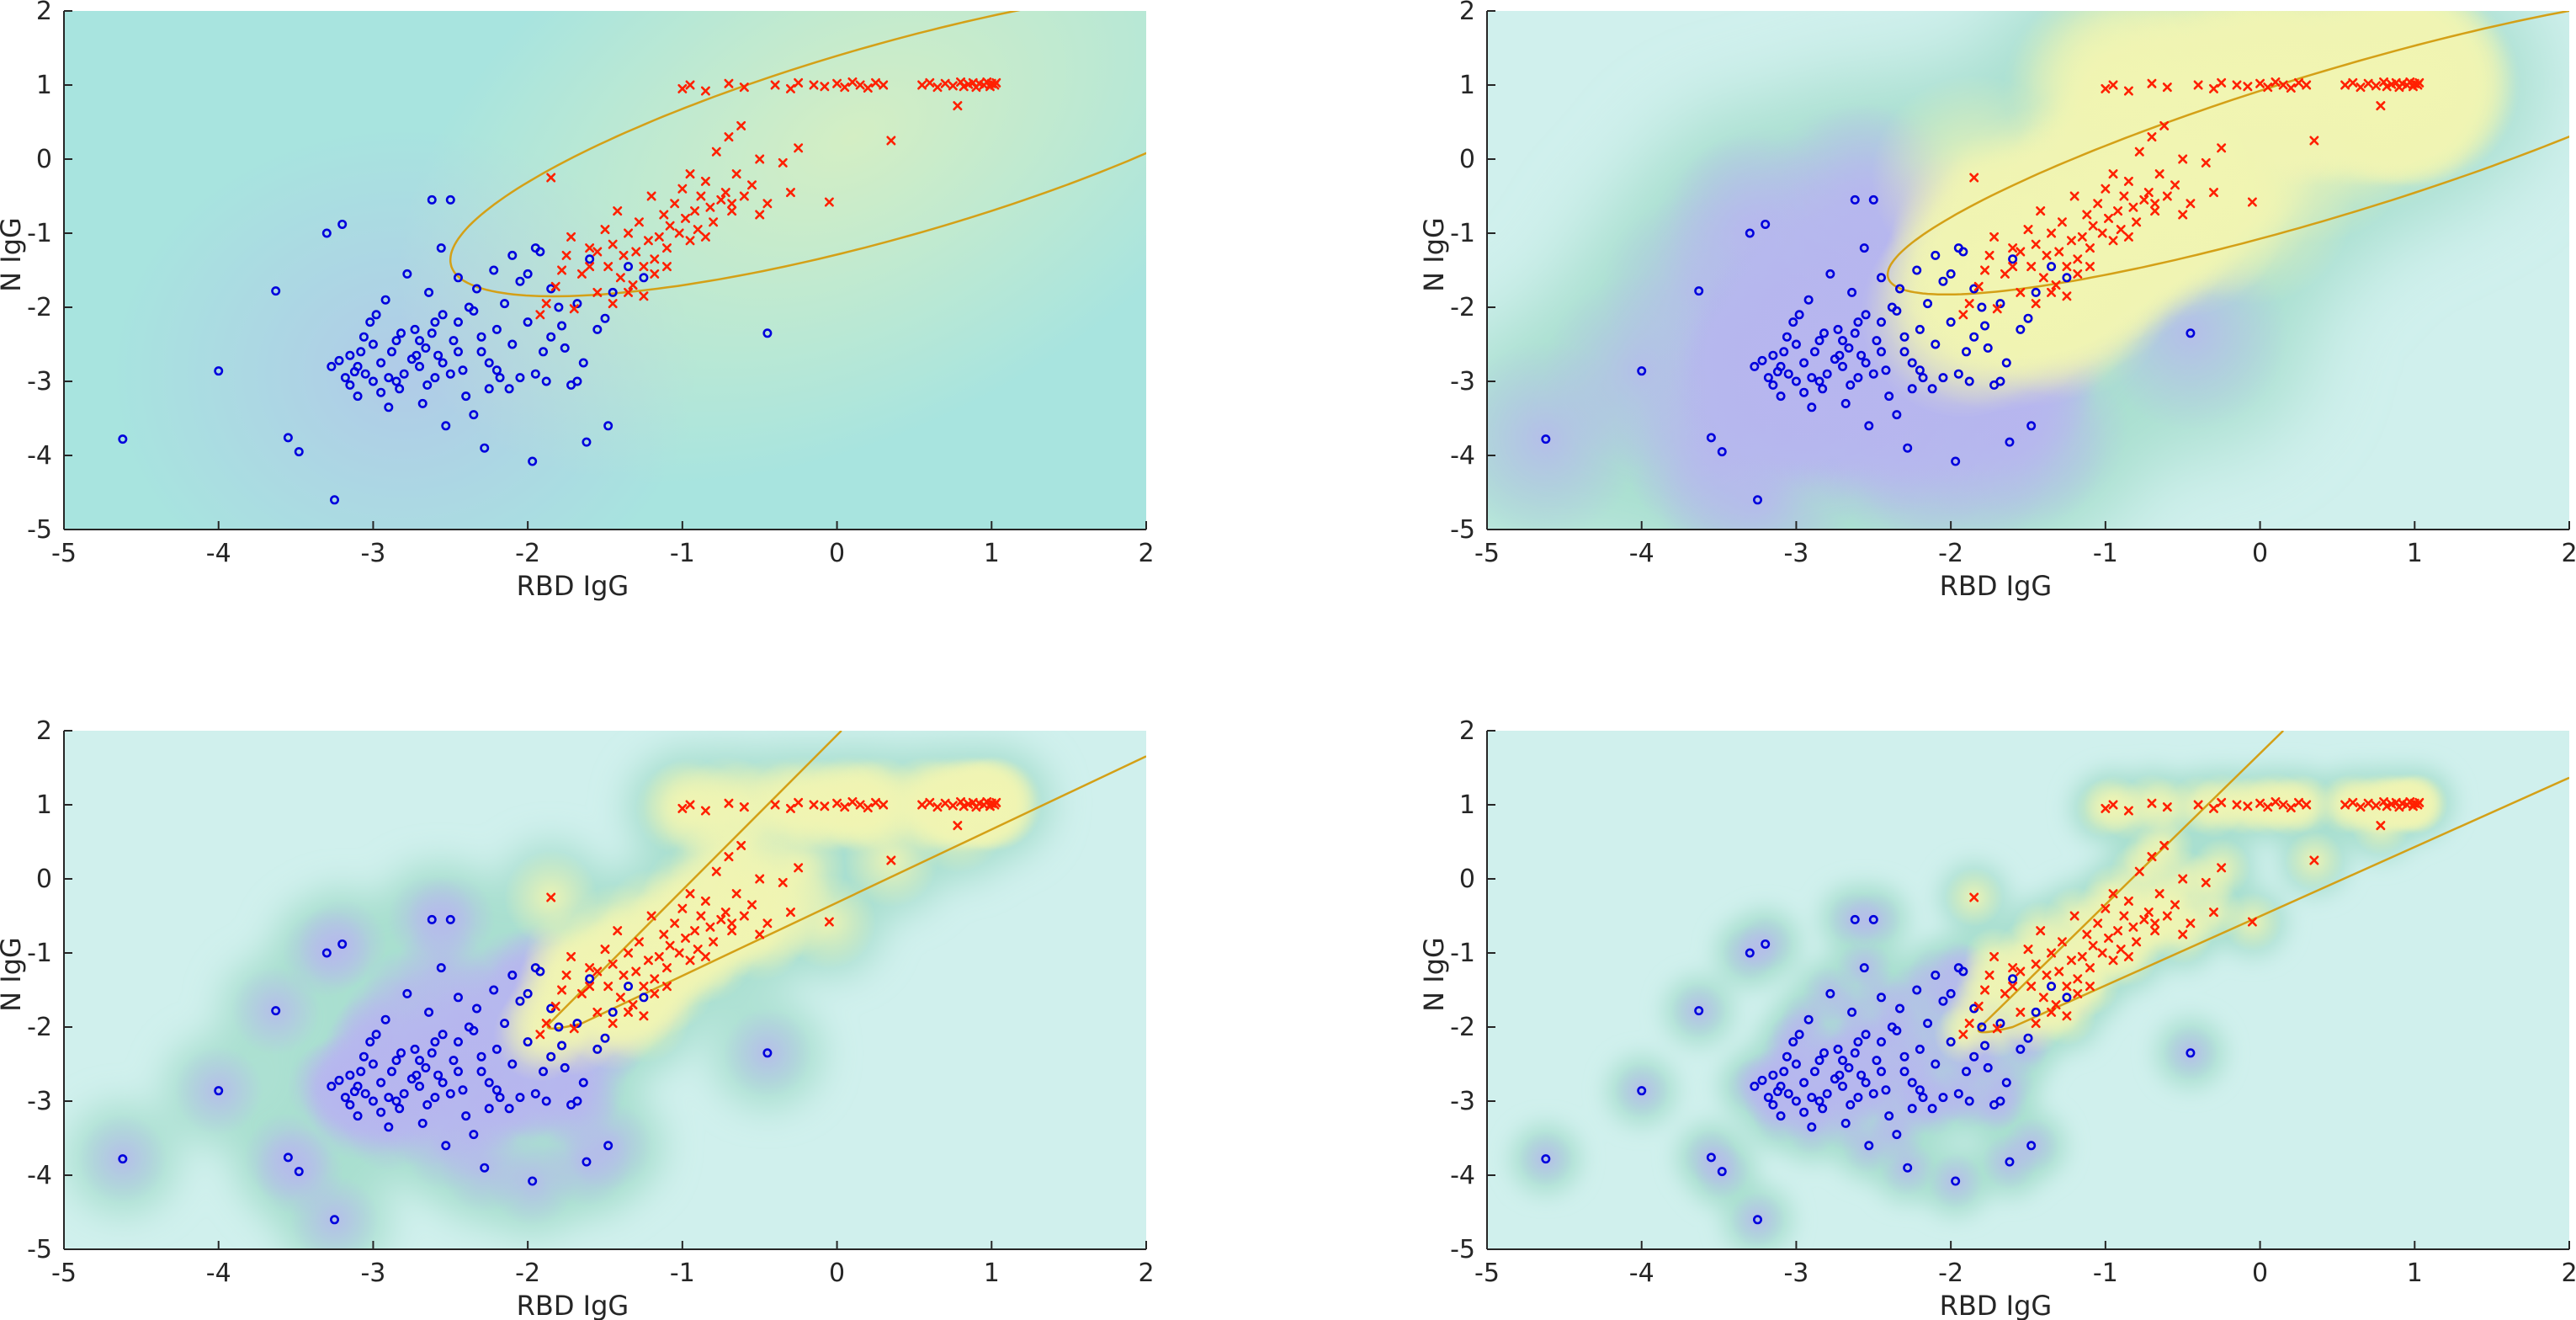  Describe the element at coordinates (573, 586) in the screenshot. I see `x-axis-label: RBD IgG` at that location.